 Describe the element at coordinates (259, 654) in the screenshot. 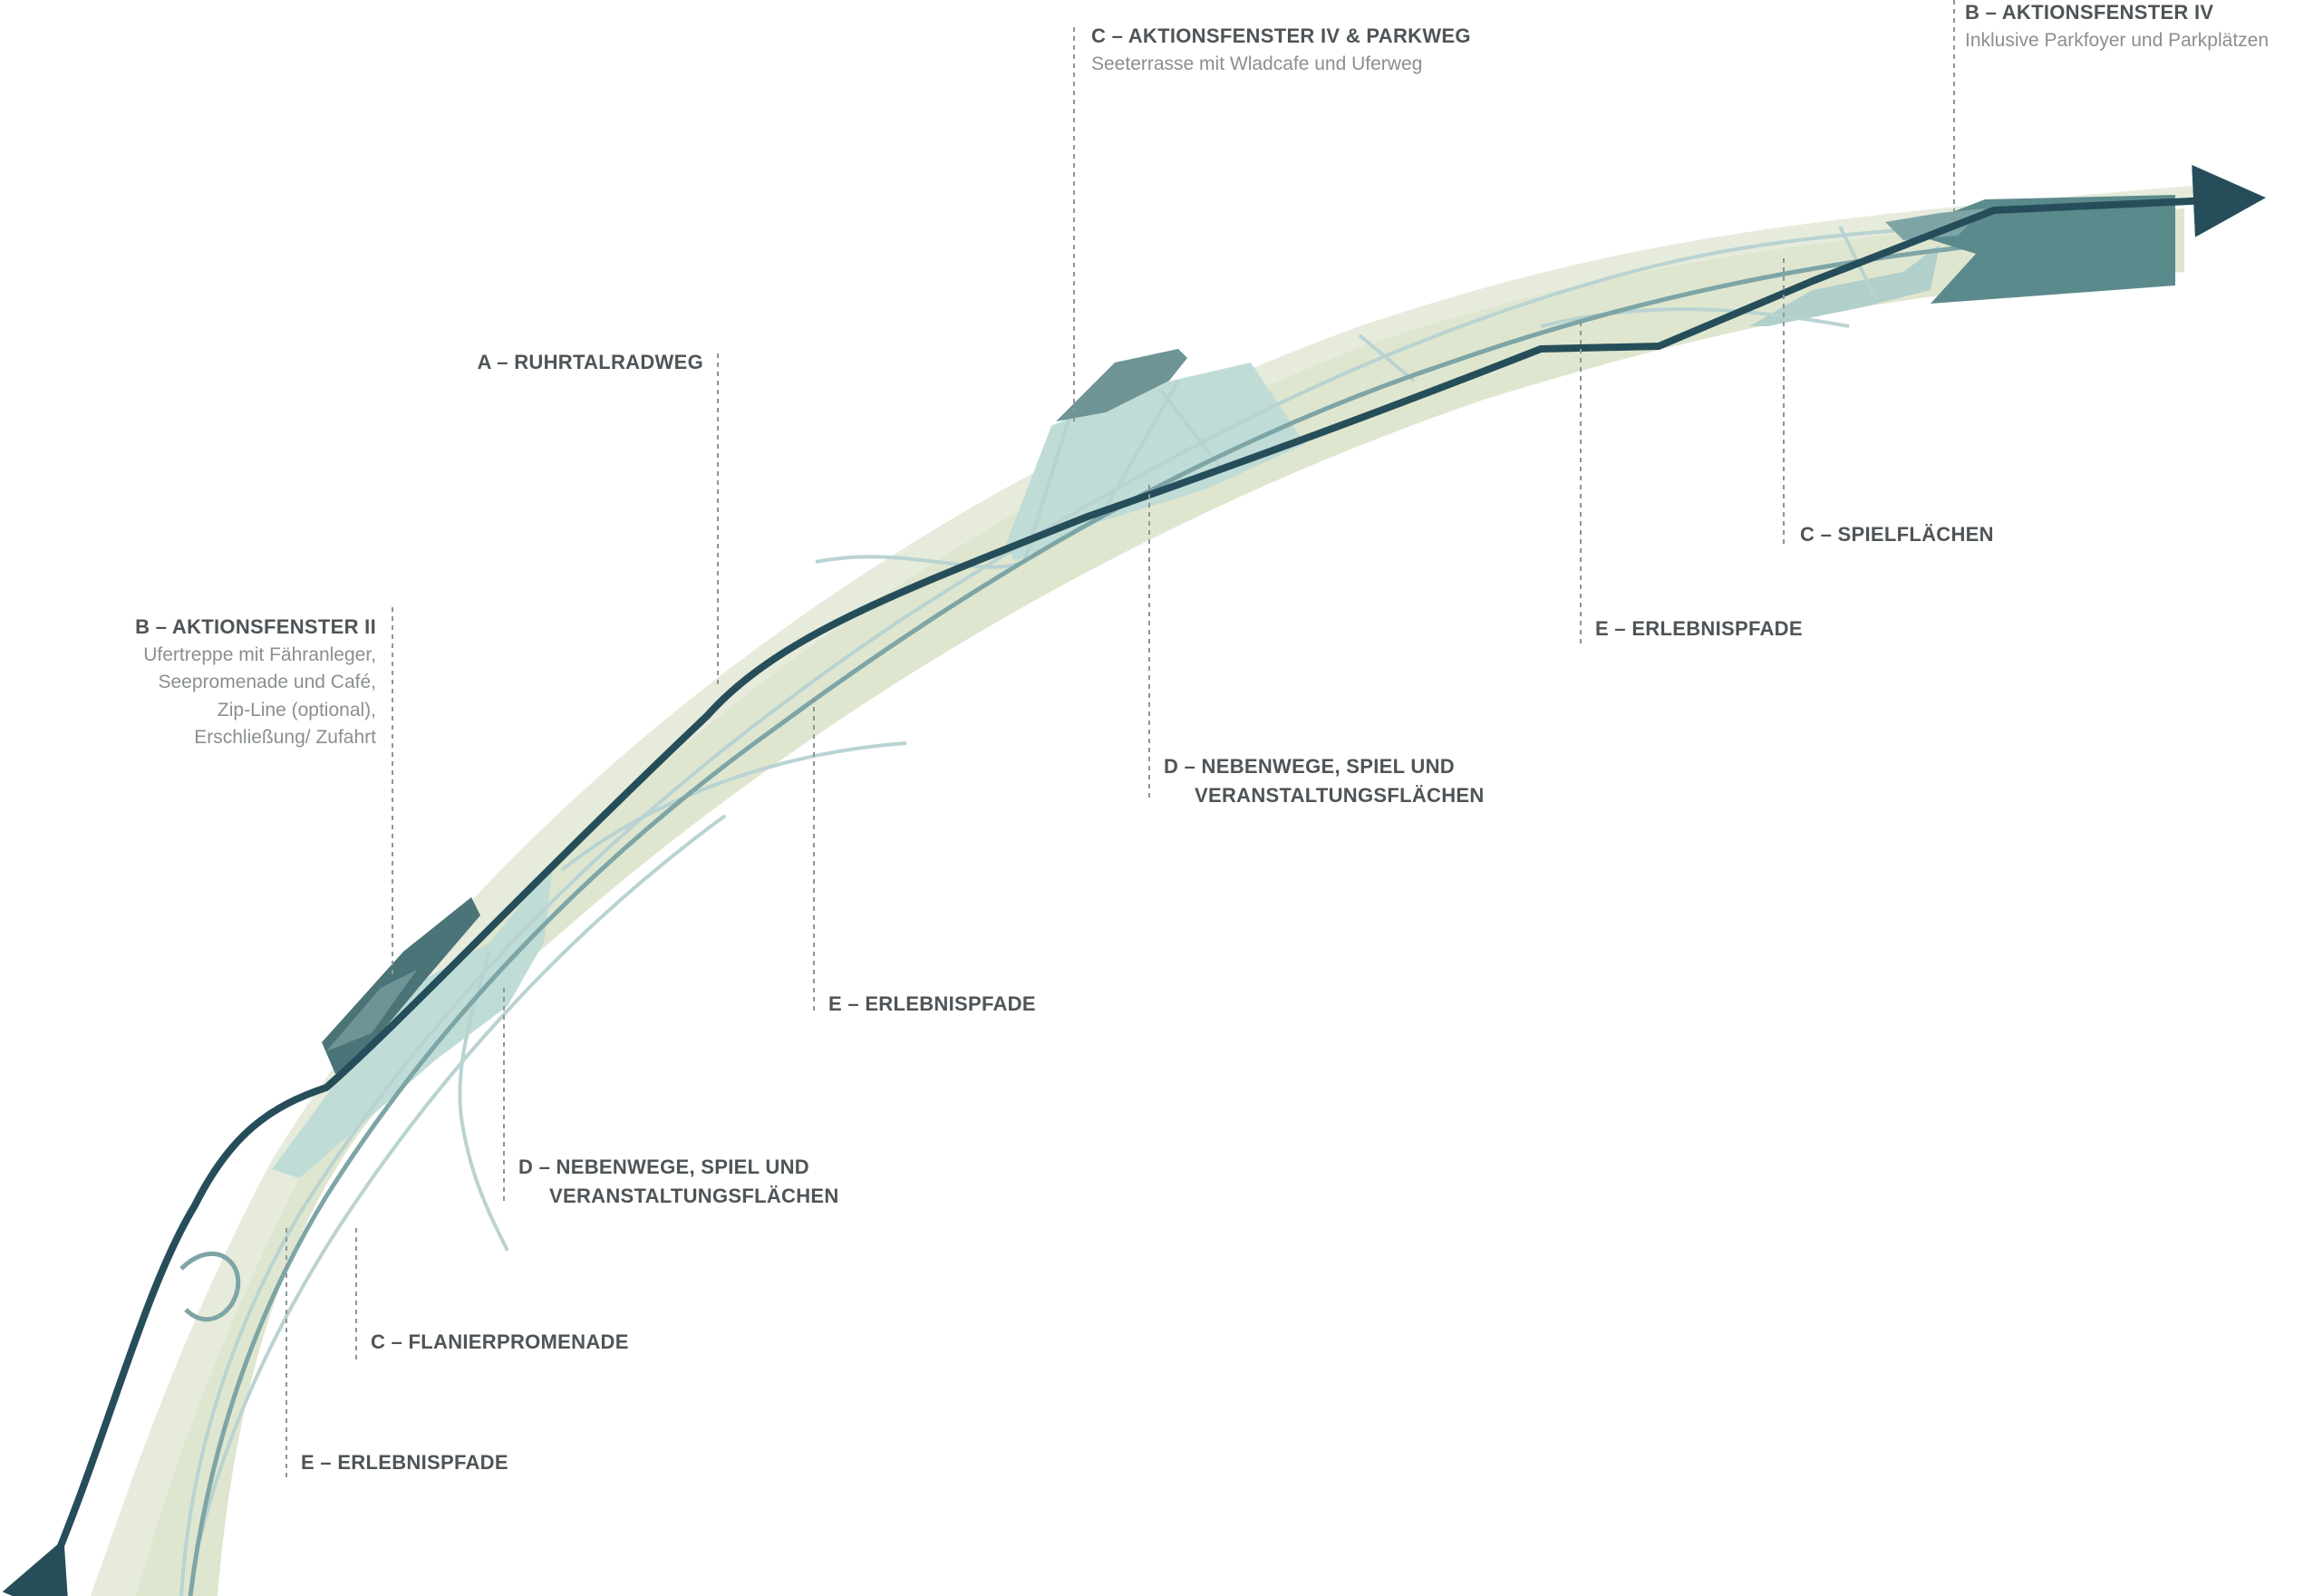

I see `label-line: Ufertreppe mit Fähranleger,` at that location.